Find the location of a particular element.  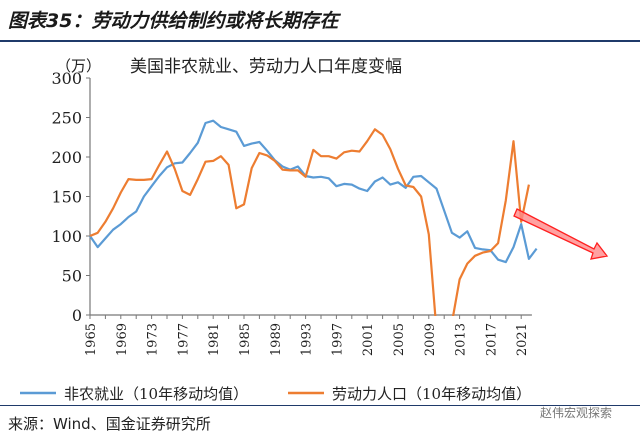

y-tick-label: 150 is located at coordinates (66, 197).